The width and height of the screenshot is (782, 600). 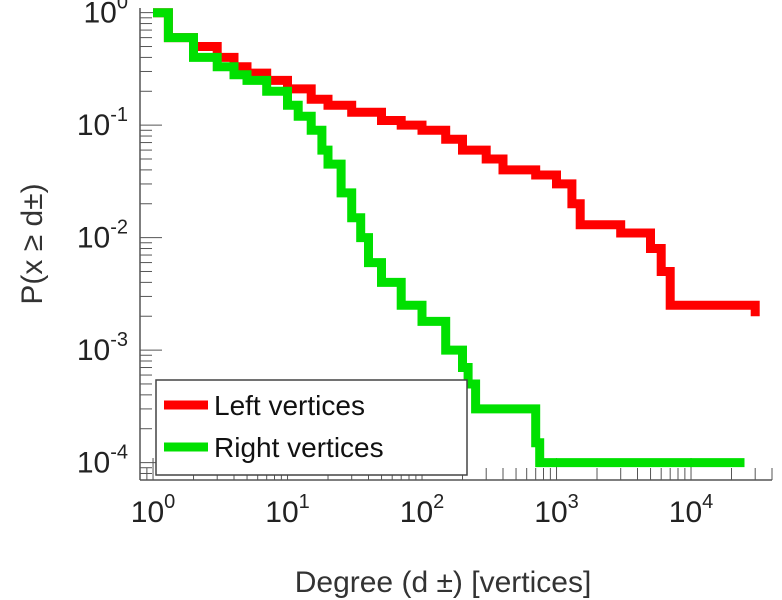 What do you see at coordinates (691, 510) in the screenshot?
I see `x-tick-label: 10⁴` at bounding box center [691, 510].